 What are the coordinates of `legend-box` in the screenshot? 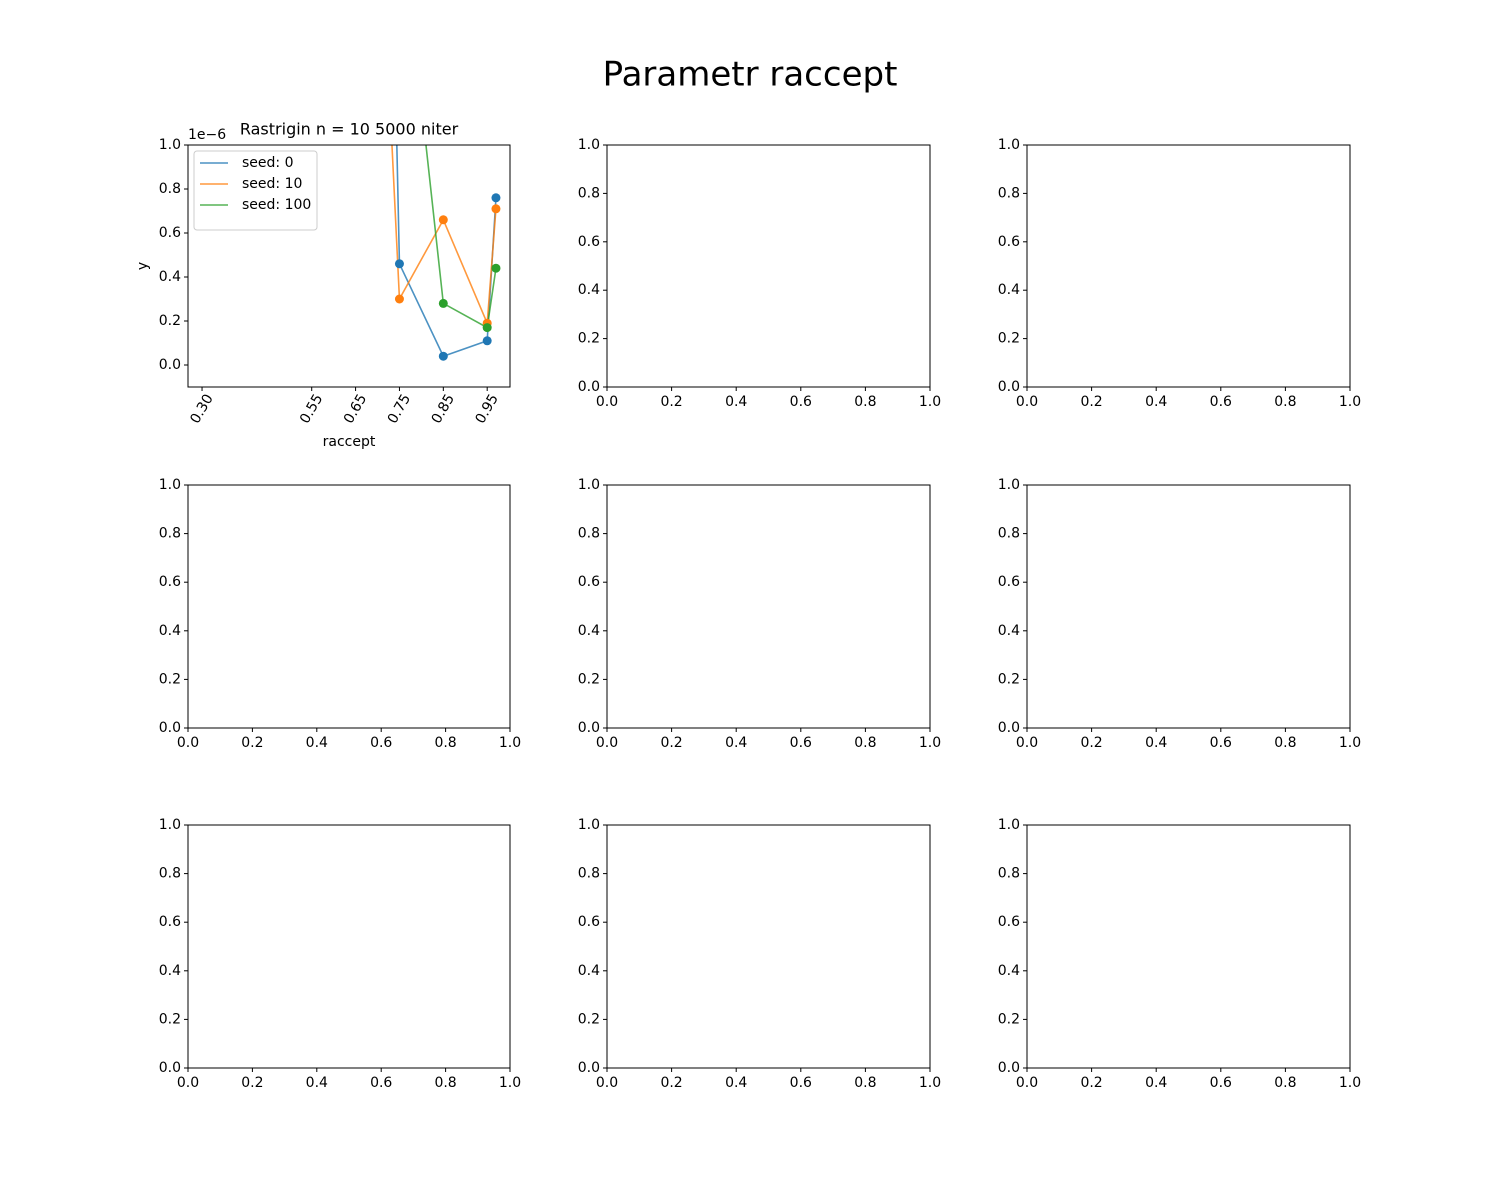 It's located at (255, 190).